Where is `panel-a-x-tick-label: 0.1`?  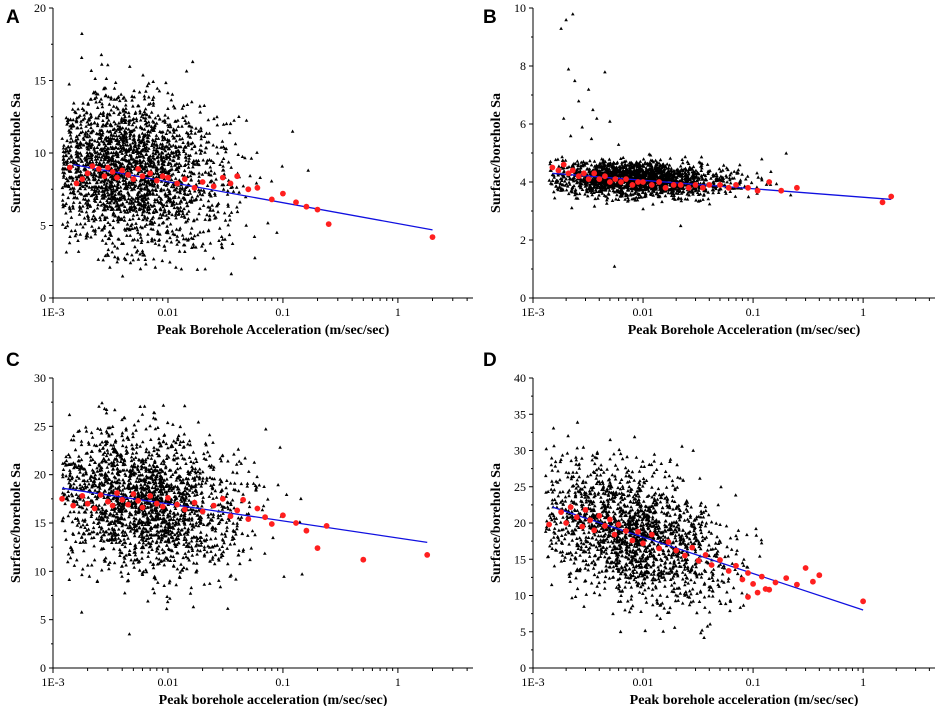
panel-a-x-tick-label: 0.1 is located at coordinates (282, 312).